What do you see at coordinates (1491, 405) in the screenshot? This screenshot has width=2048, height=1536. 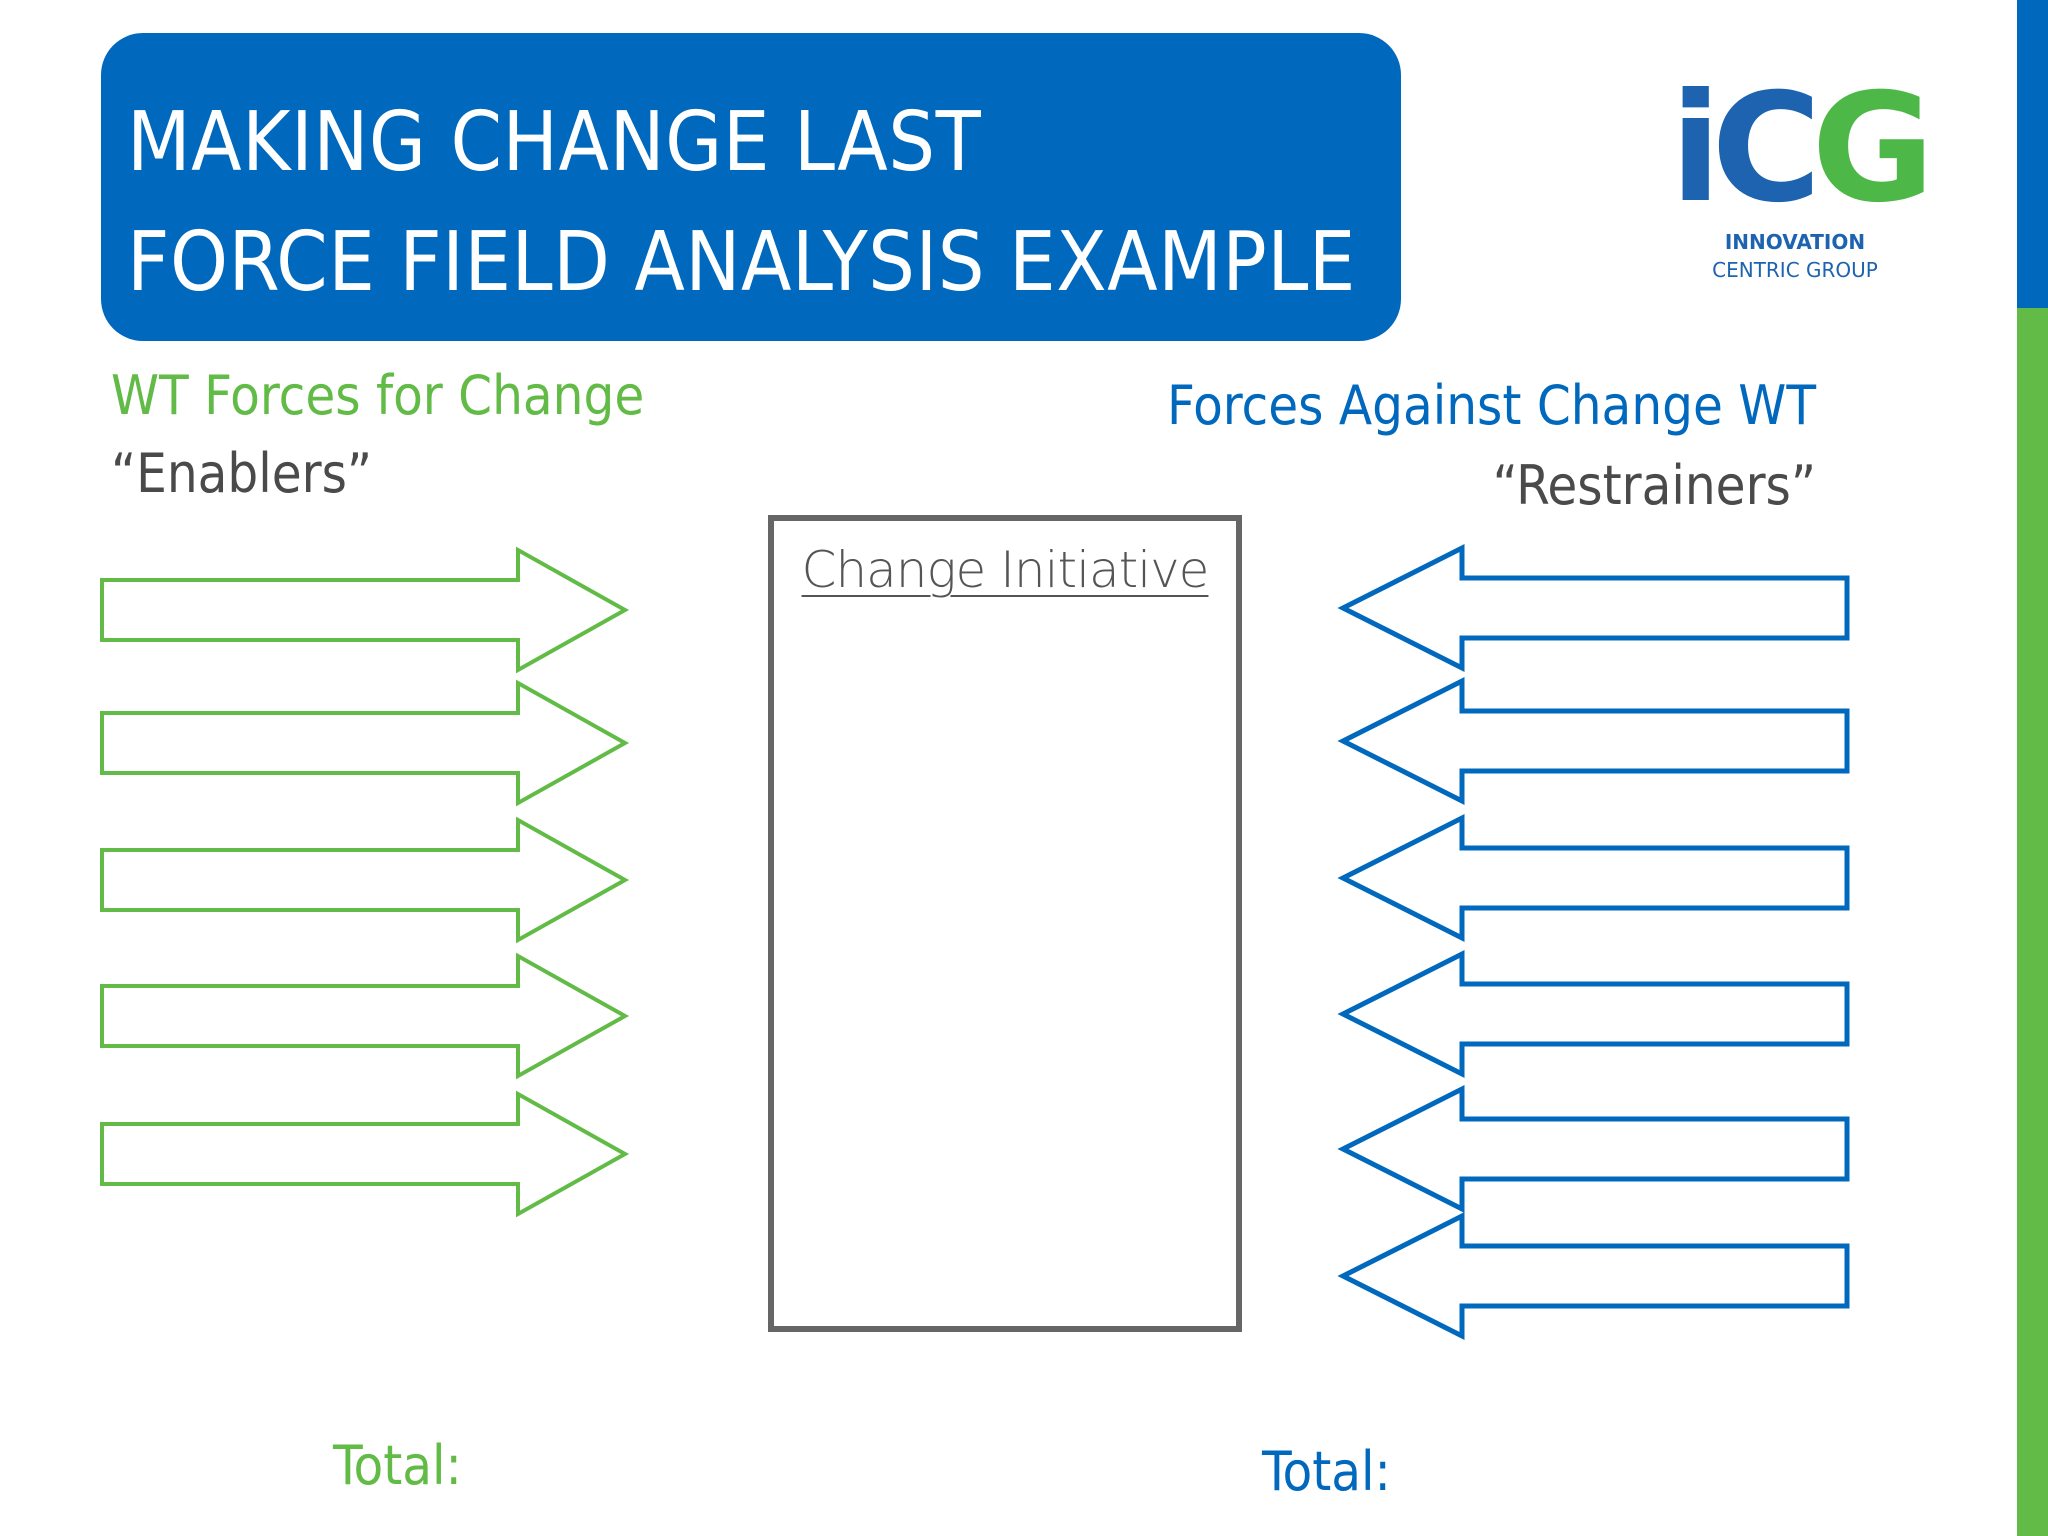 I see `restrainers-title: Forces Against Change WT` at bounding box center [1491, 405].